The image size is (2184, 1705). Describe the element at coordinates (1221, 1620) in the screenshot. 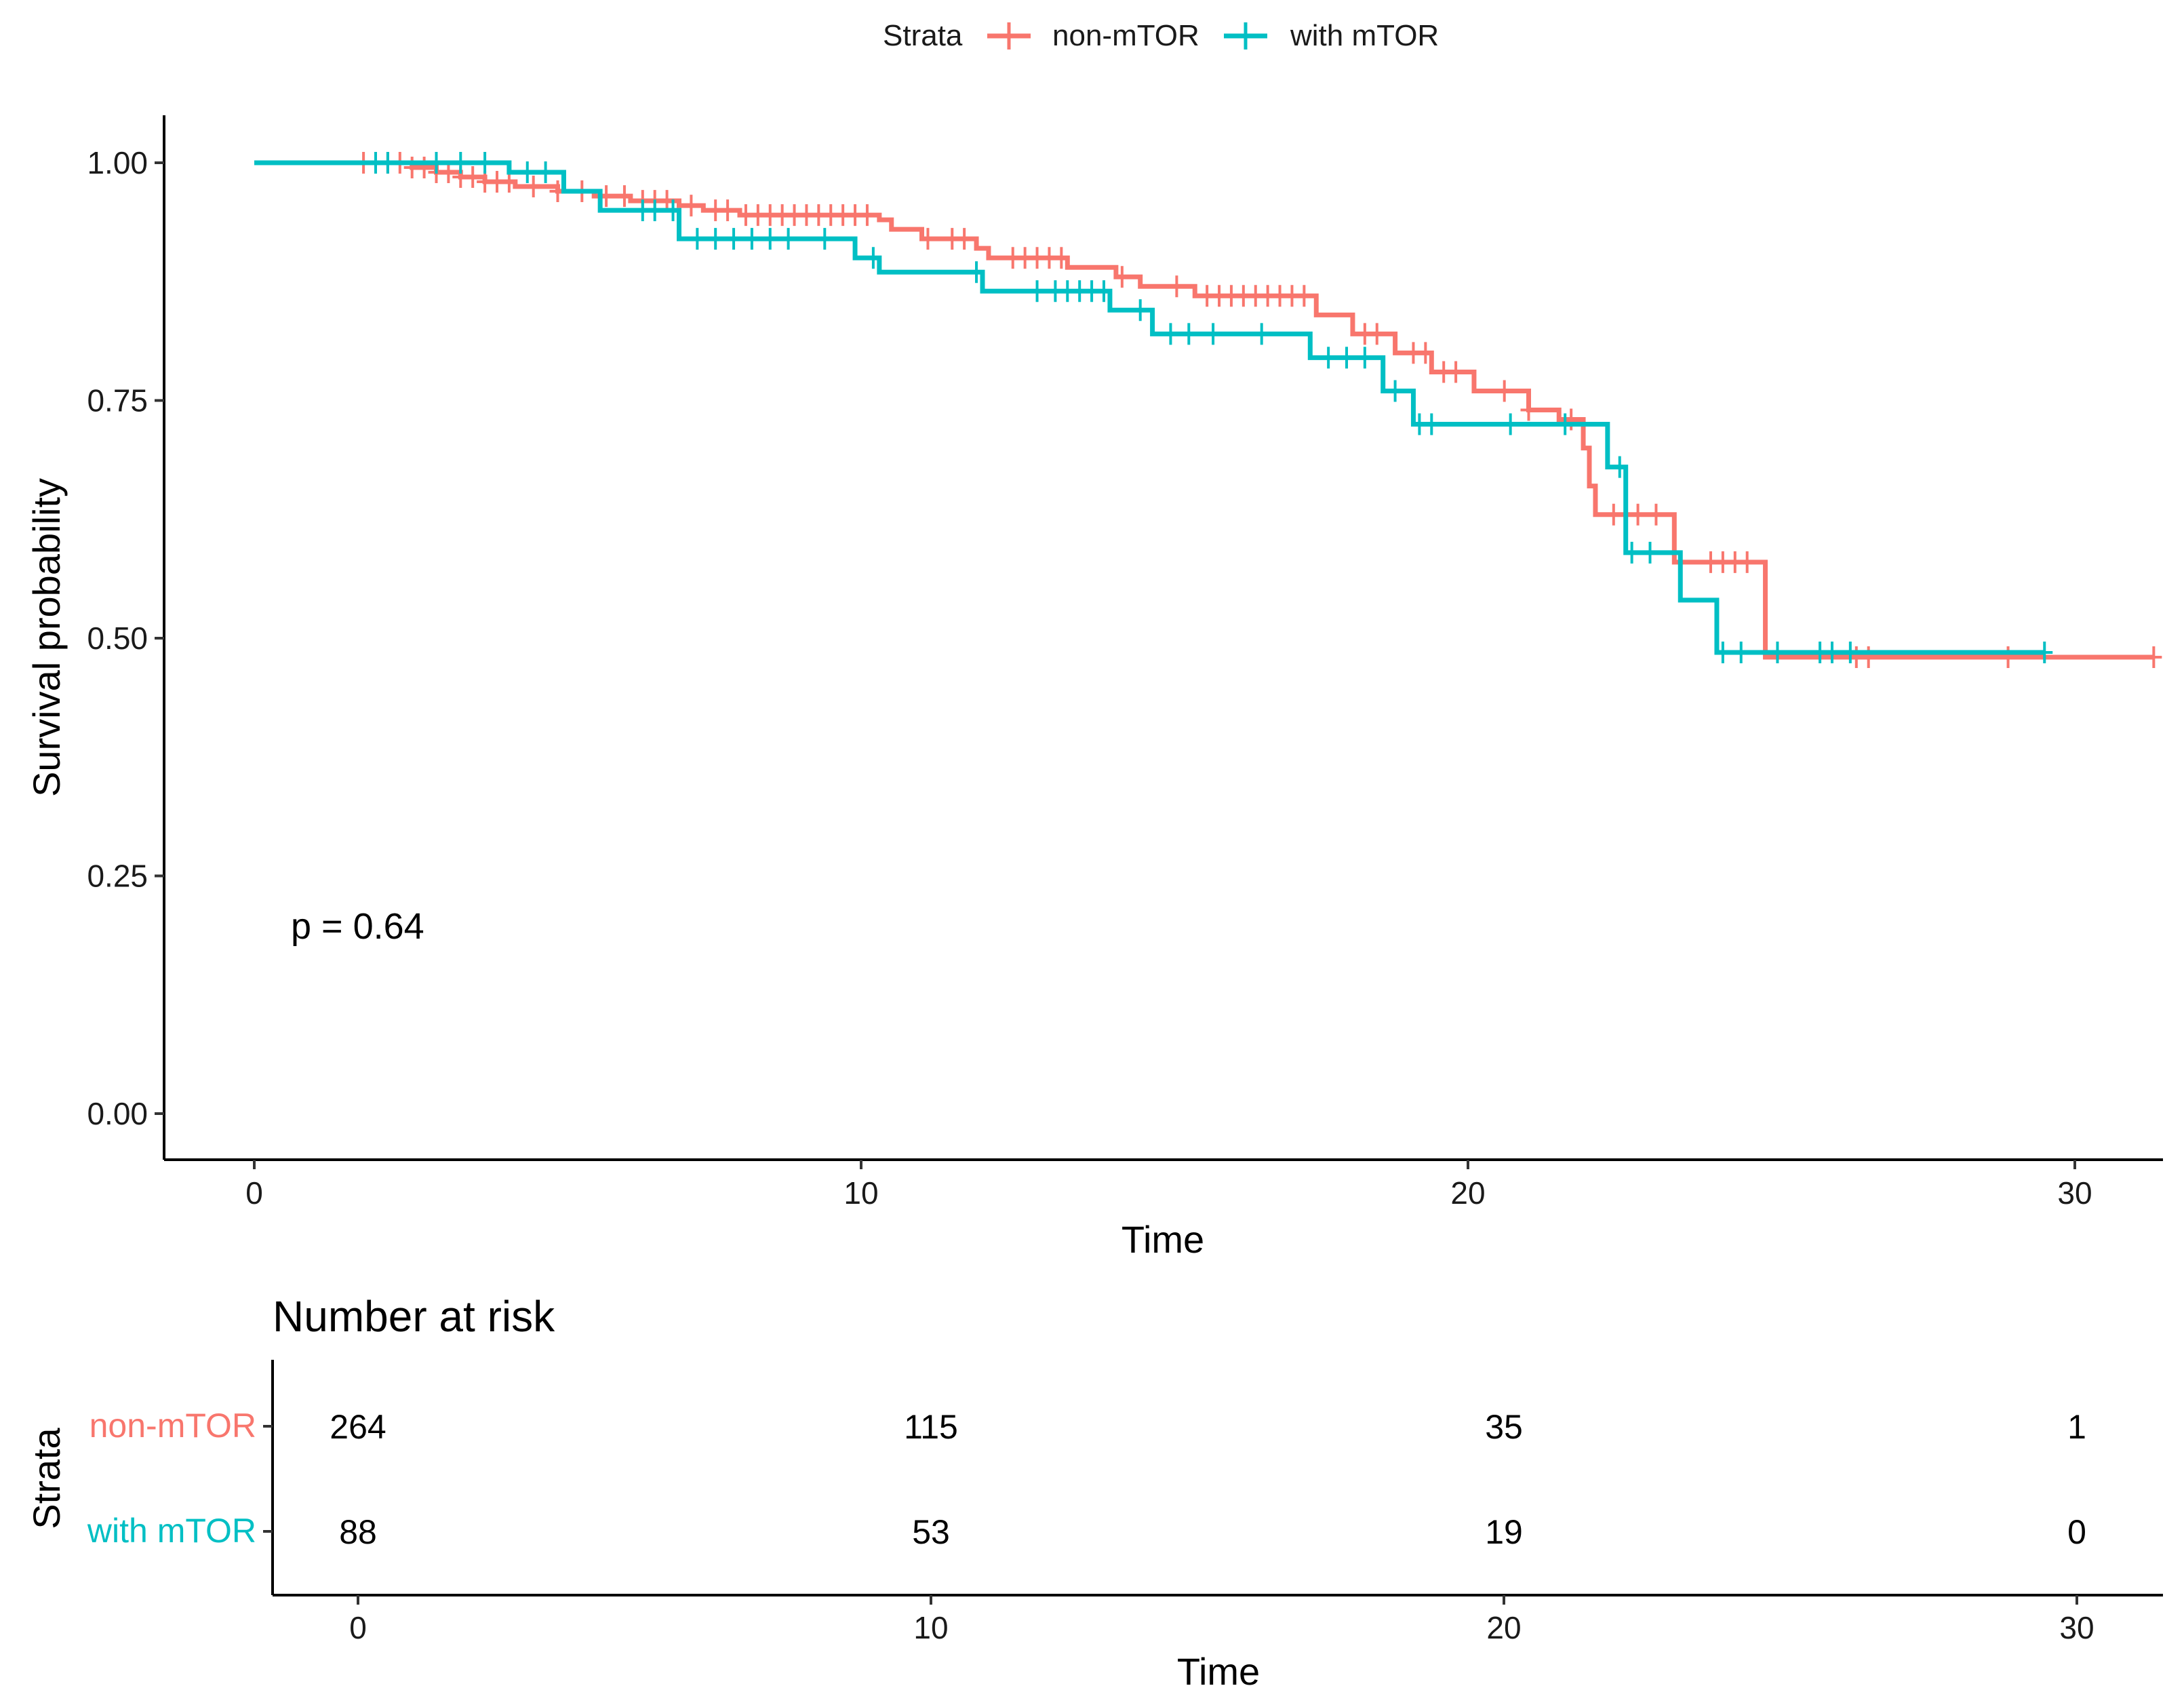

I see `risk-x-ticks: 0 10 20 30` at that location.